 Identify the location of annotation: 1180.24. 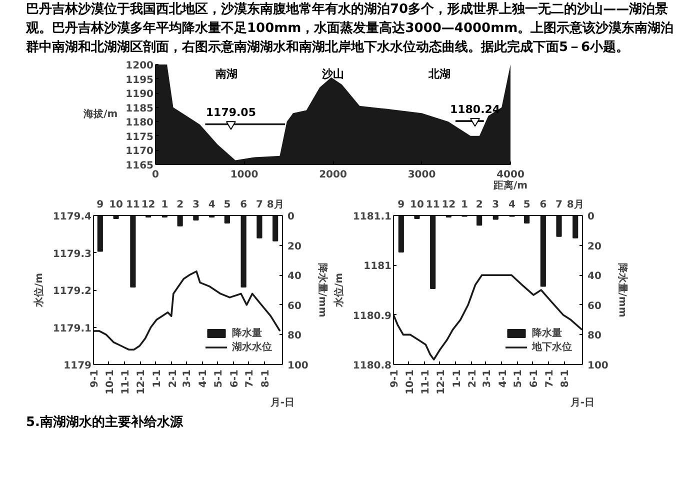
(475, 109).